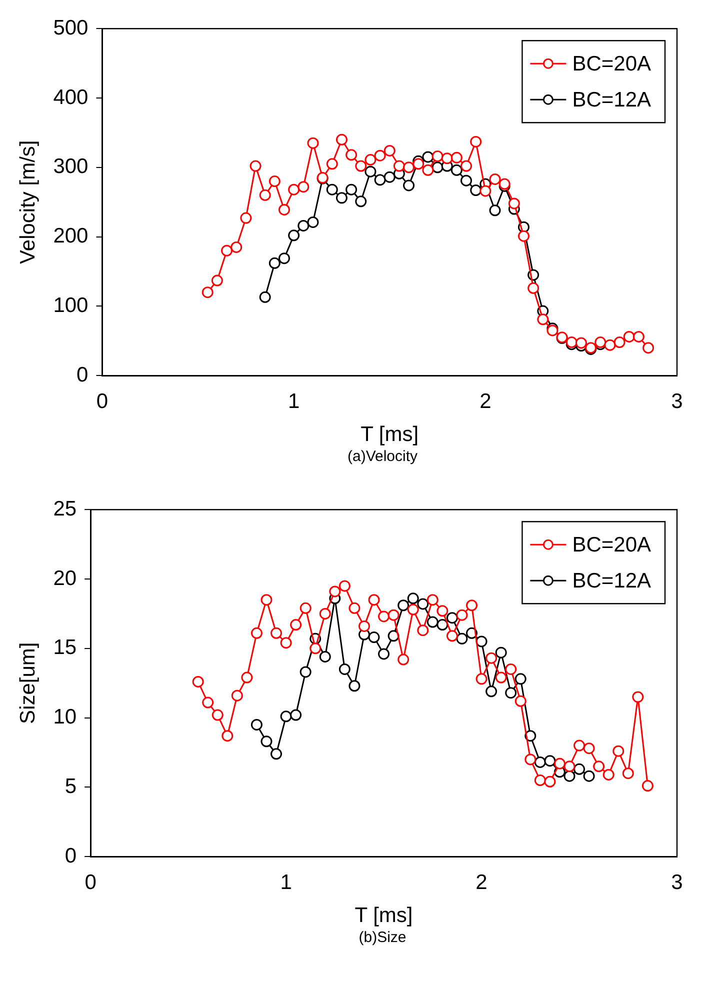 The image size is (705, 997). I want to click on y-tick-label: 15, so click(65, 648).